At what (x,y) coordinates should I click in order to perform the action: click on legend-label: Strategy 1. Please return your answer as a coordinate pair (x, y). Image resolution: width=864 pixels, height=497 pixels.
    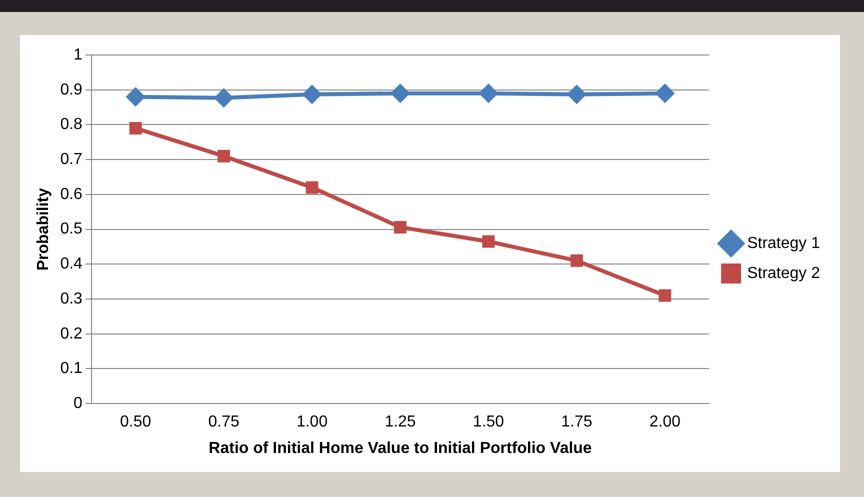
    Looking at the image, I should click on (783, 243).